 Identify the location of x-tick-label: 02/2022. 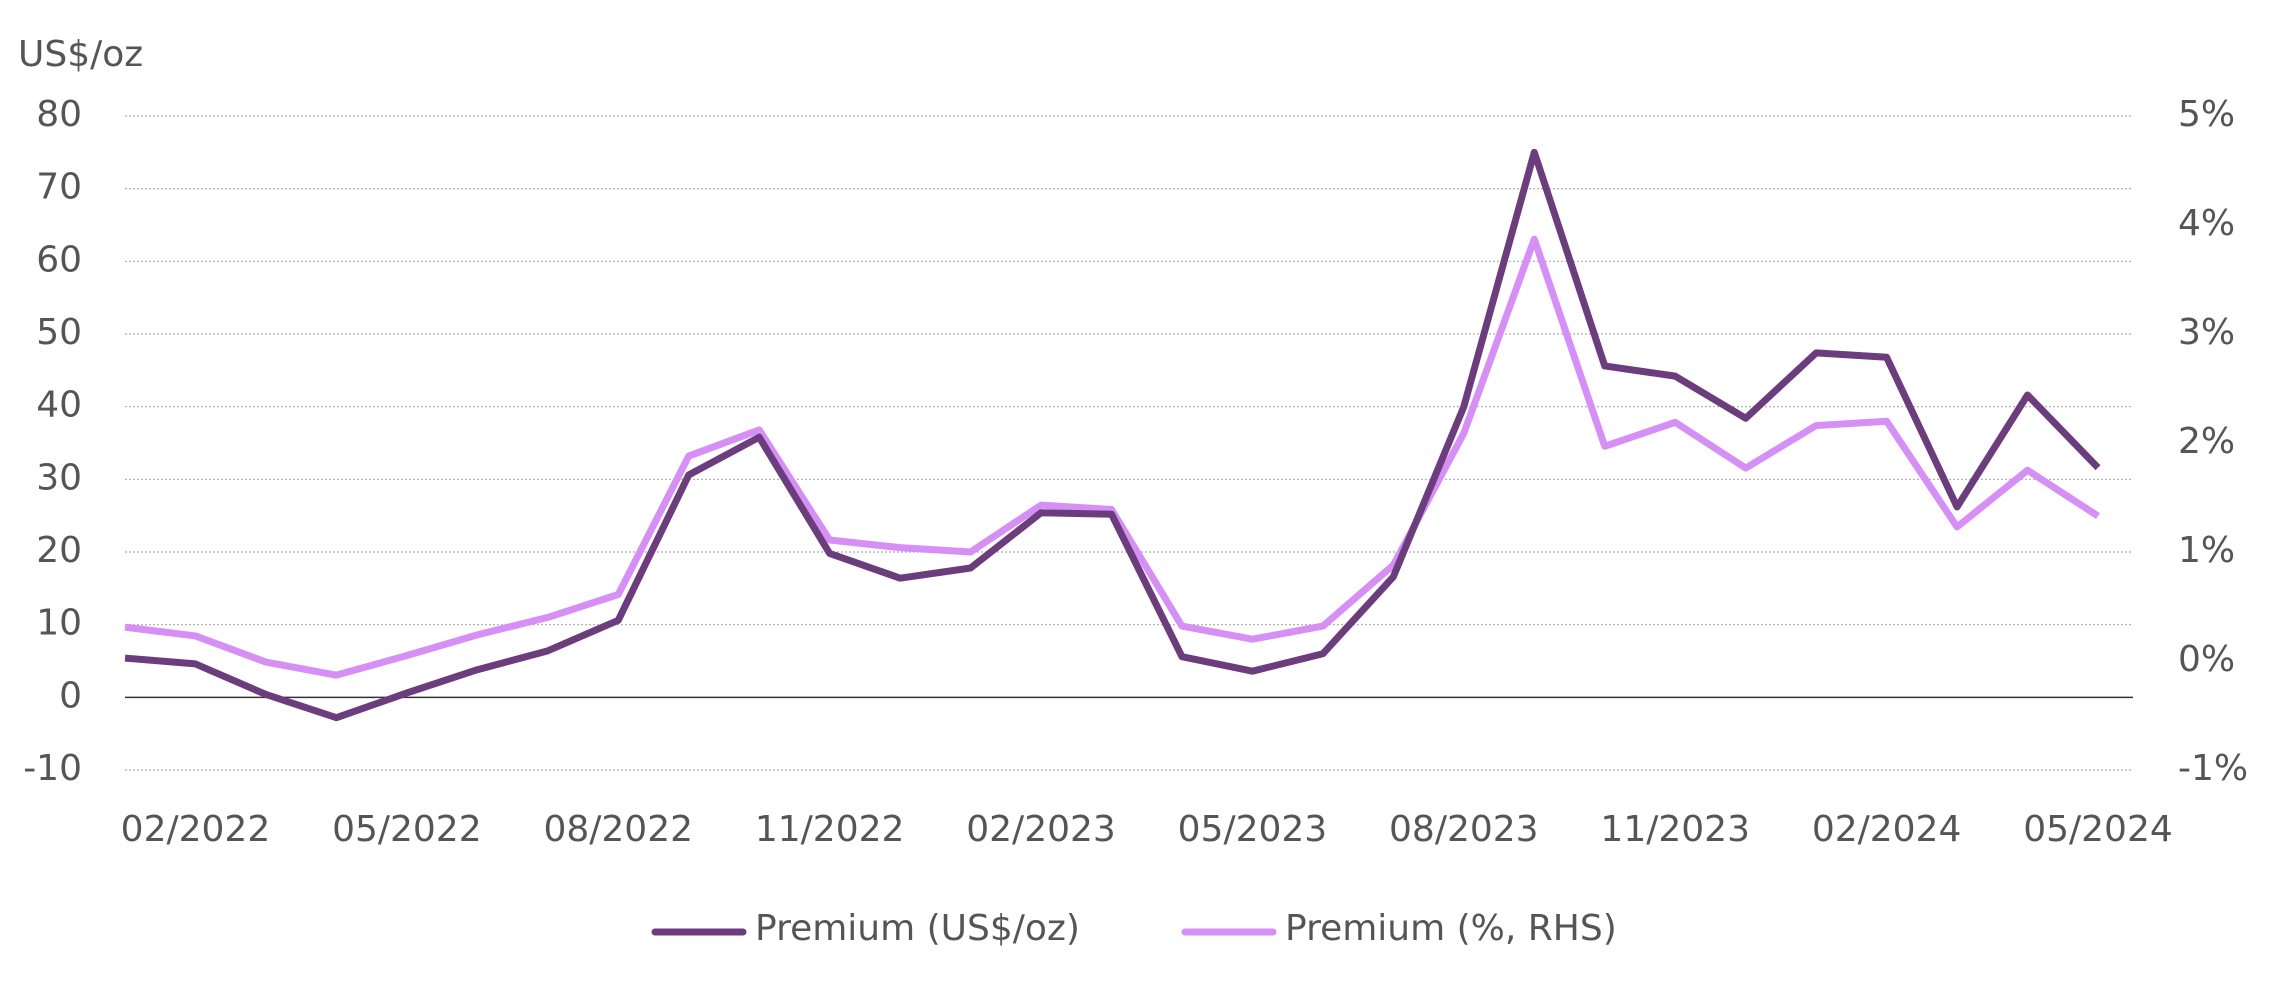
(196, 829).